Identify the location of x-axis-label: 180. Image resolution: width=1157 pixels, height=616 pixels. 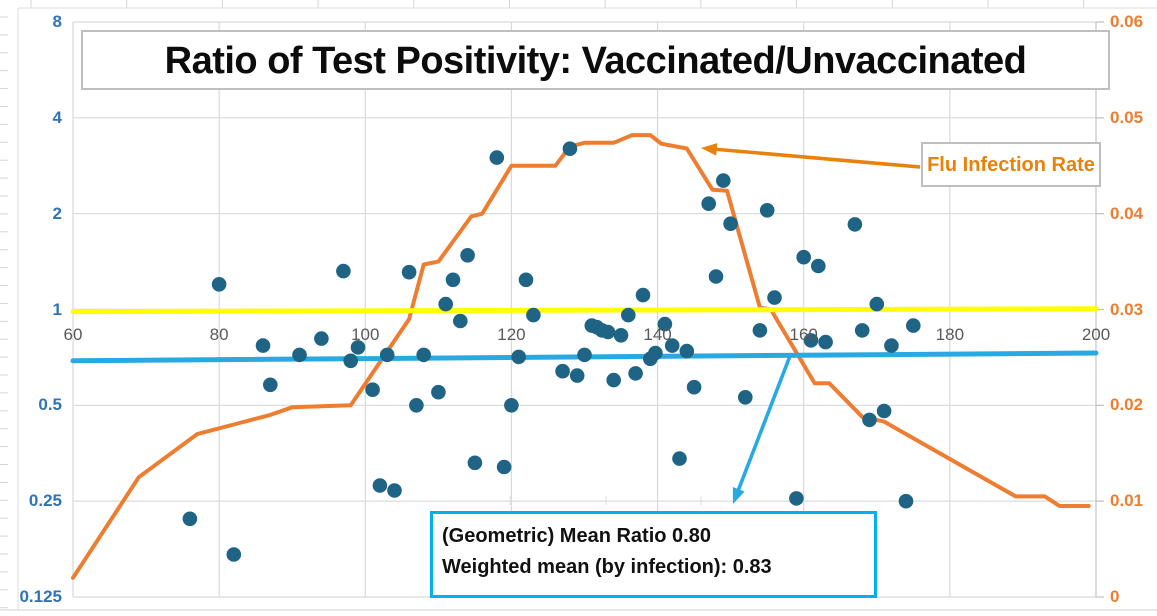
(950, 334).